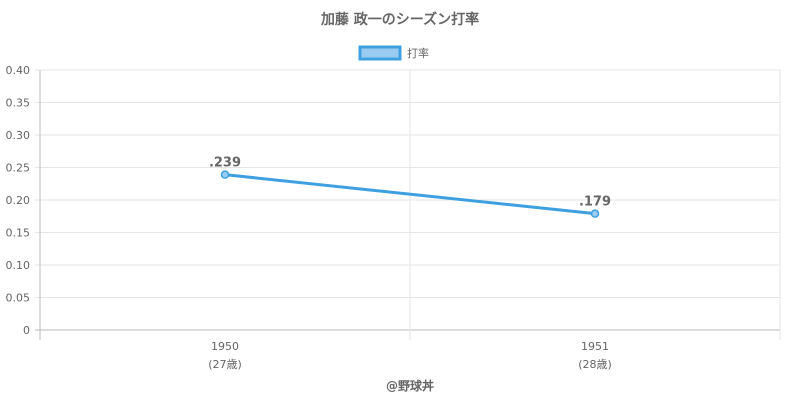 This screenshot has width=800, height=404. Describe the element at coordinates (18, 265) in the screenshot. I see `y-tick-label: 0.10` at that location.